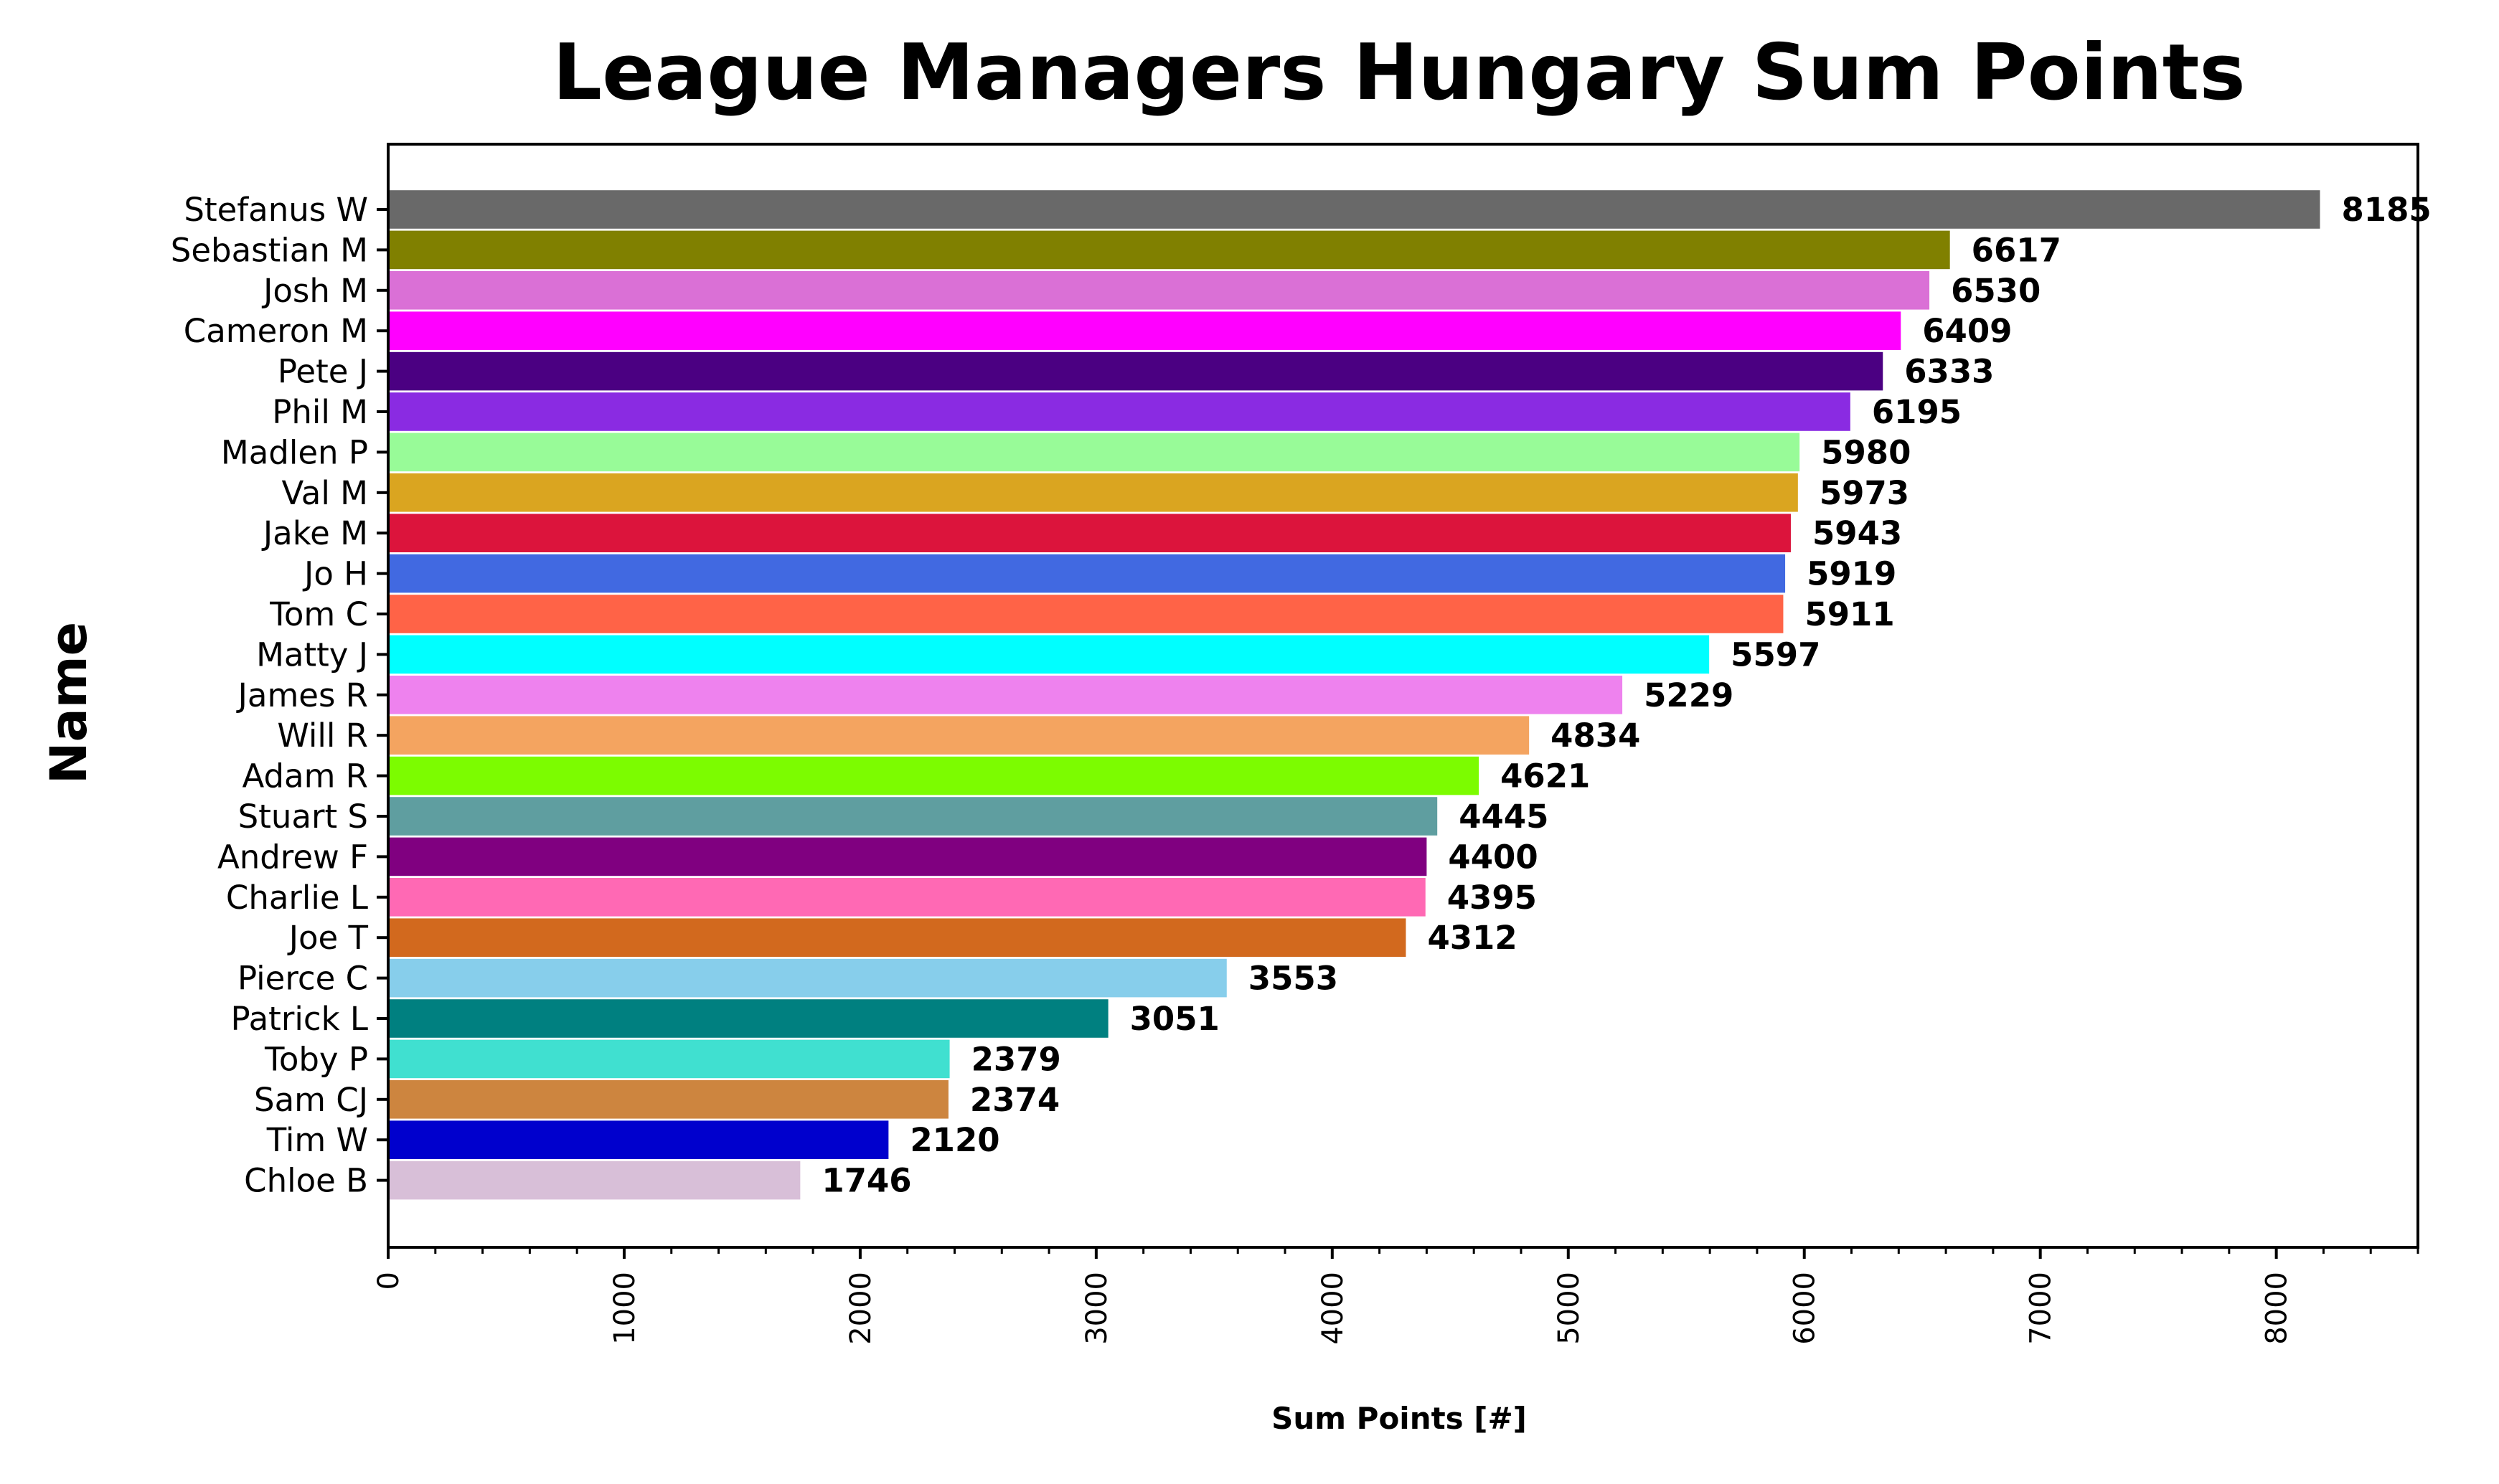  Describe the element at coordinates (306, 1181) in the screenshot. I see `y-tick-label: Chloe B` at that location.